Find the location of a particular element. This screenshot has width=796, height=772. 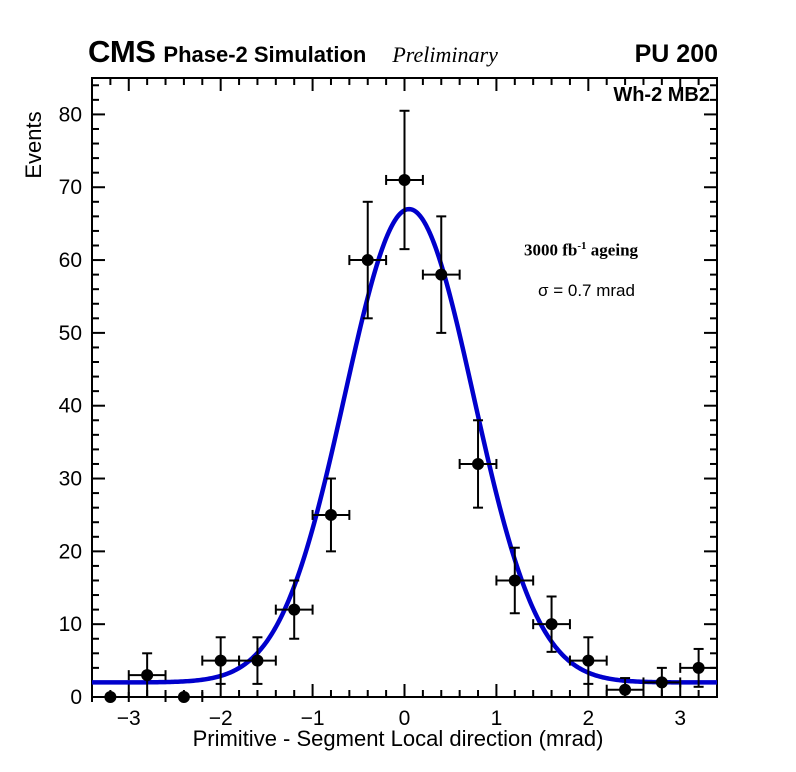

y-tick-label: 30 is located at coordinates (70, 479).